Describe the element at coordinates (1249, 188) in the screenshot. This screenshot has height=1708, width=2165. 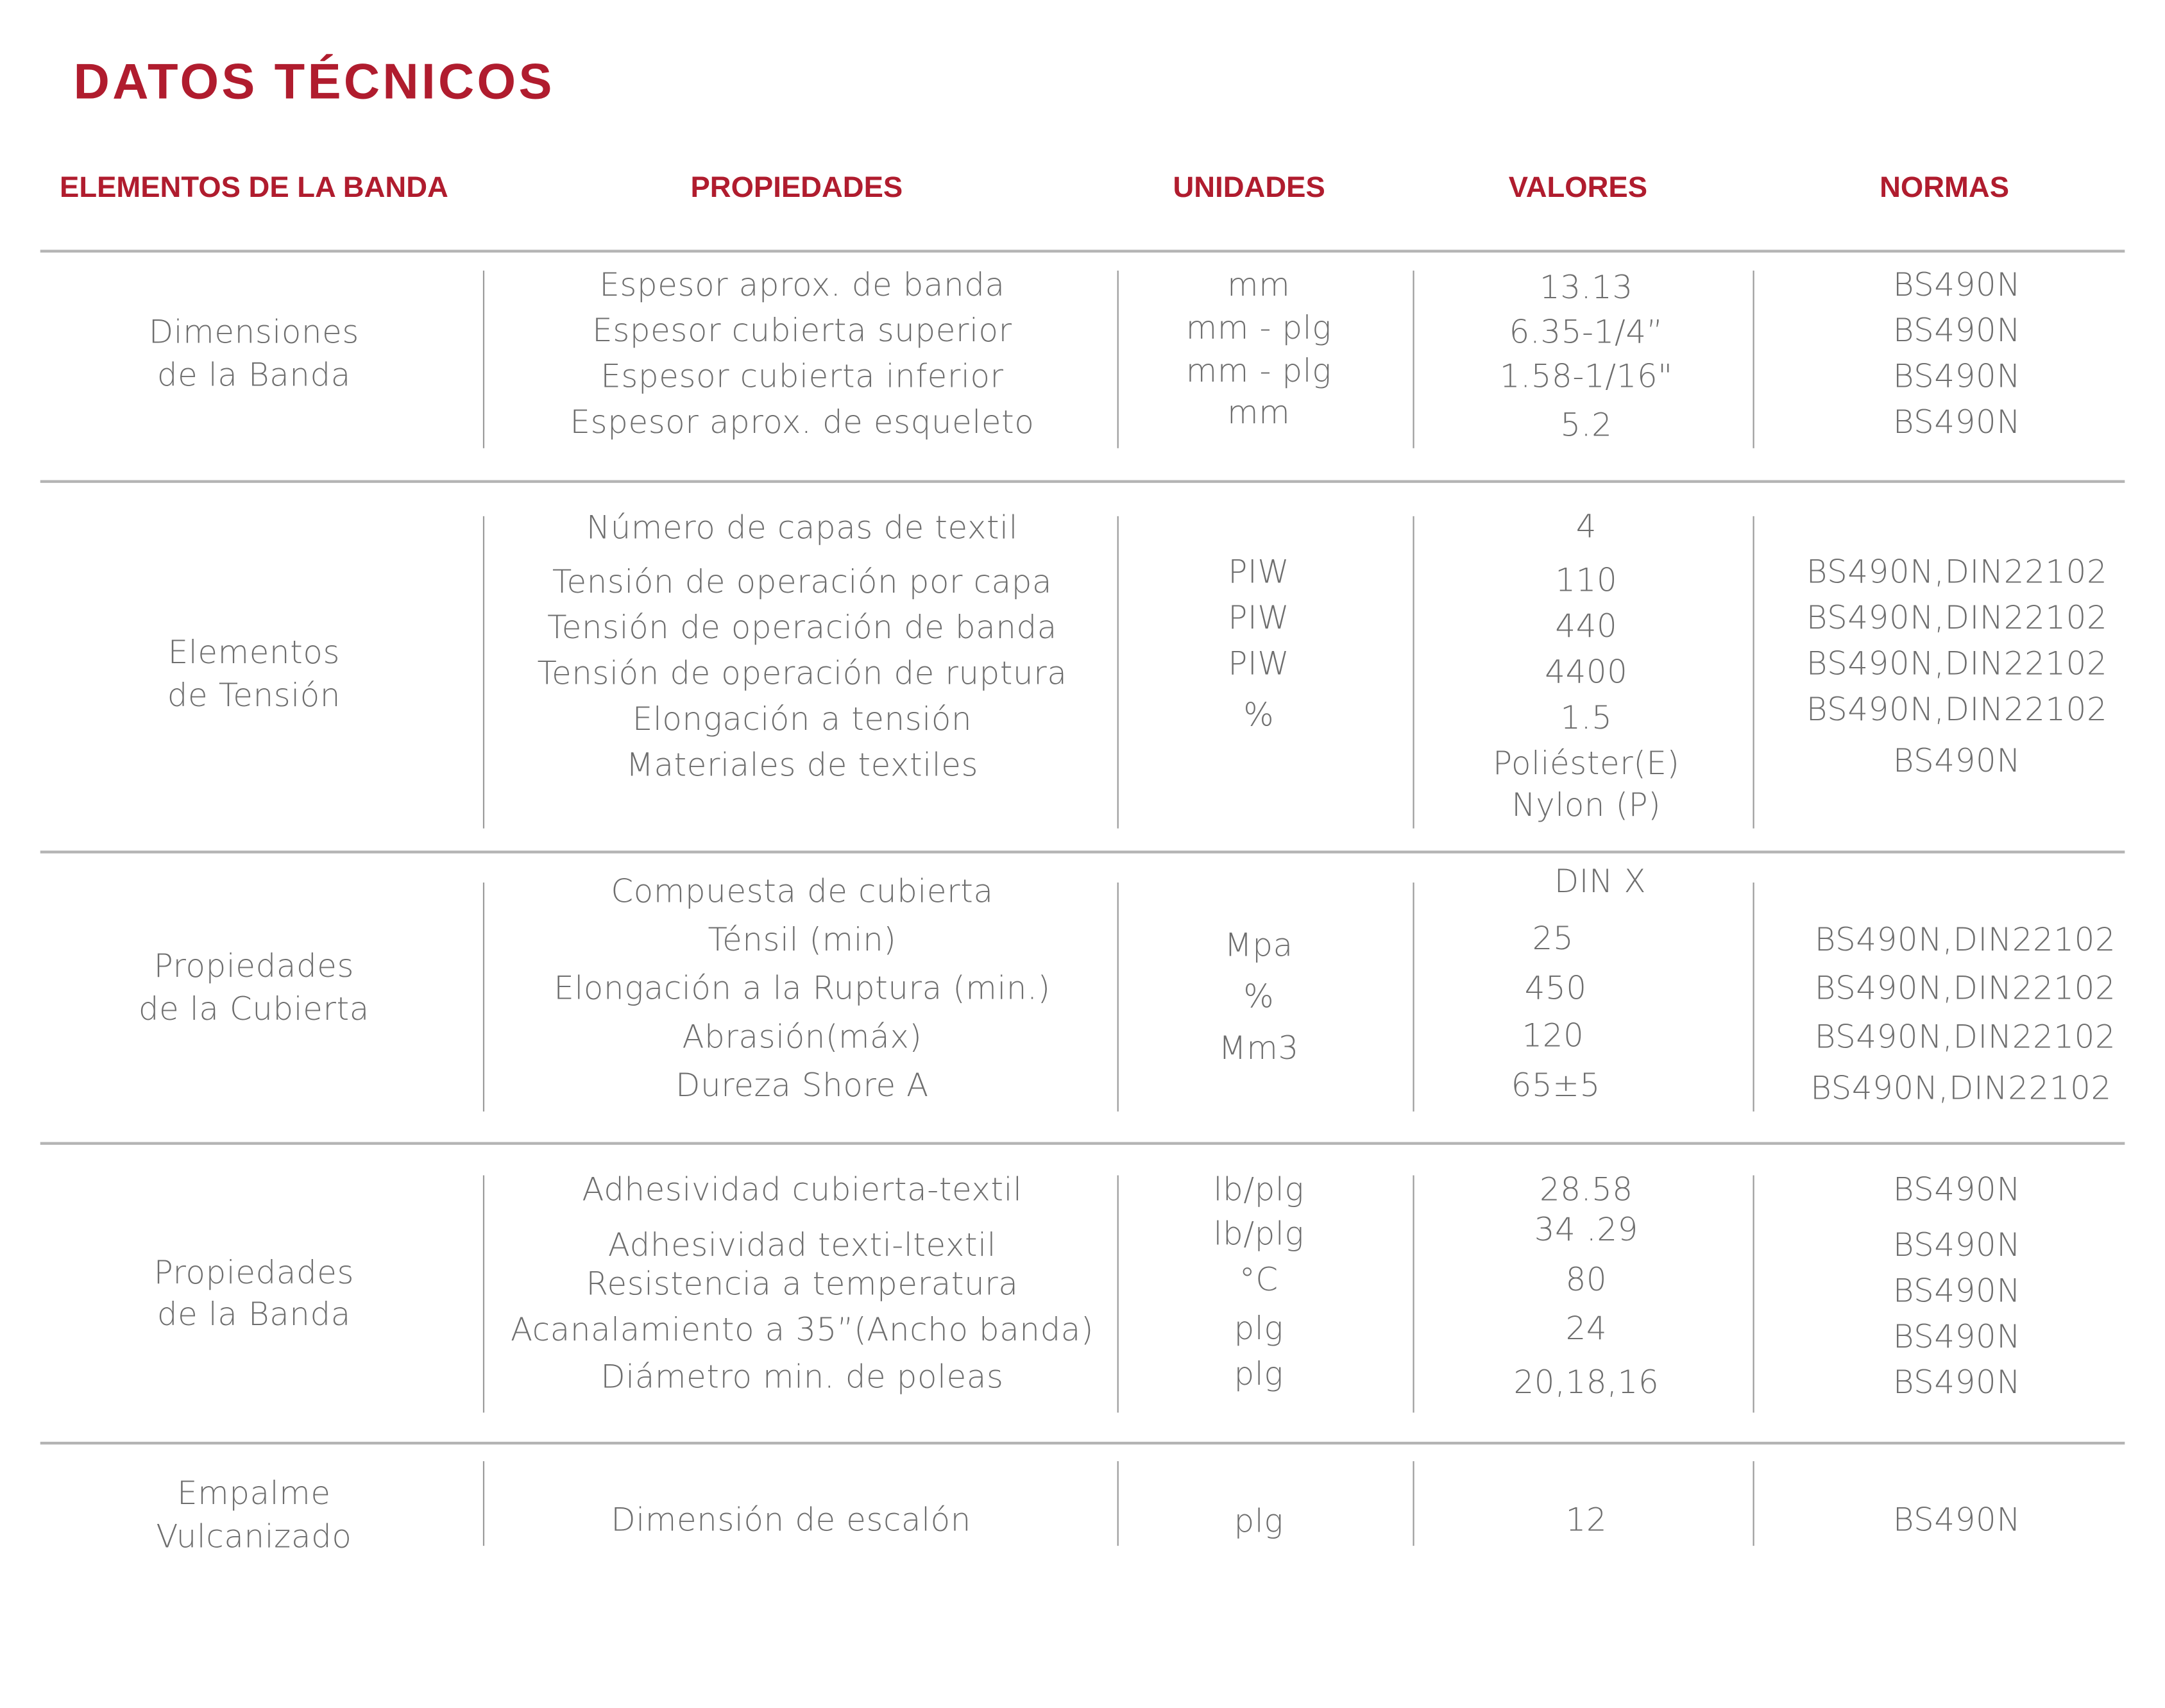
I see `header-unidades: UNIDADES` at that location.